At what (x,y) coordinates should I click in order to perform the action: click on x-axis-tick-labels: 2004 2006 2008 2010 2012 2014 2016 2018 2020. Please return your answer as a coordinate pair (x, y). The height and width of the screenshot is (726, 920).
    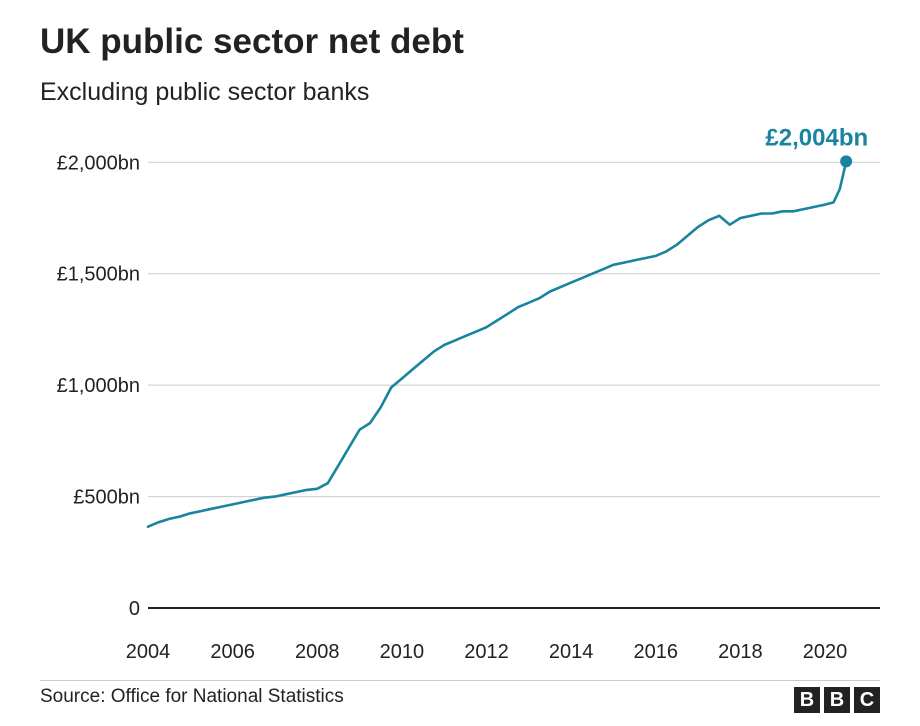
    Looking at the image, I should click on (486, 652).